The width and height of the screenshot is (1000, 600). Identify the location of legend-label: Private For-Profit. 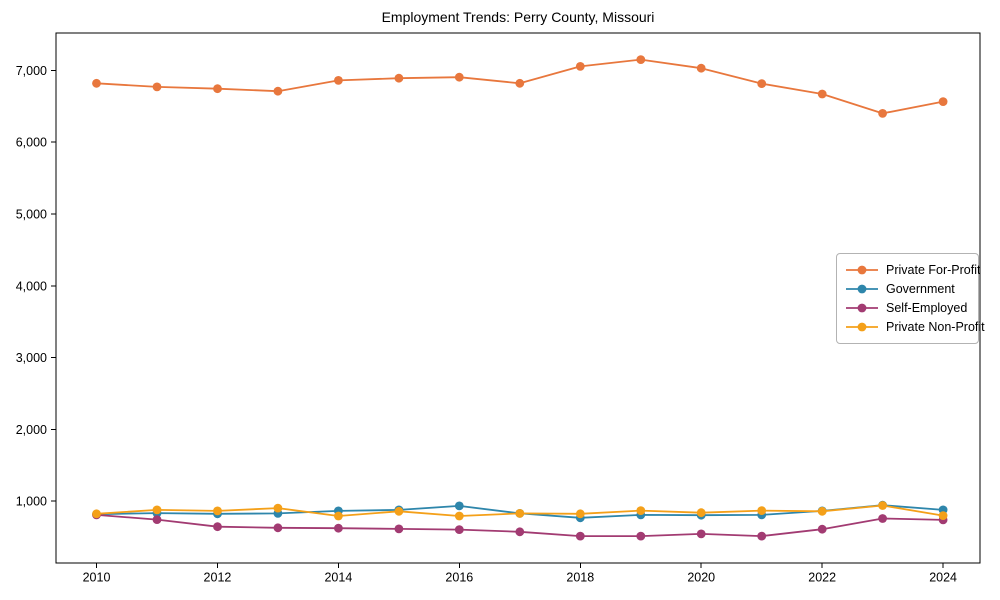
(933, 269).